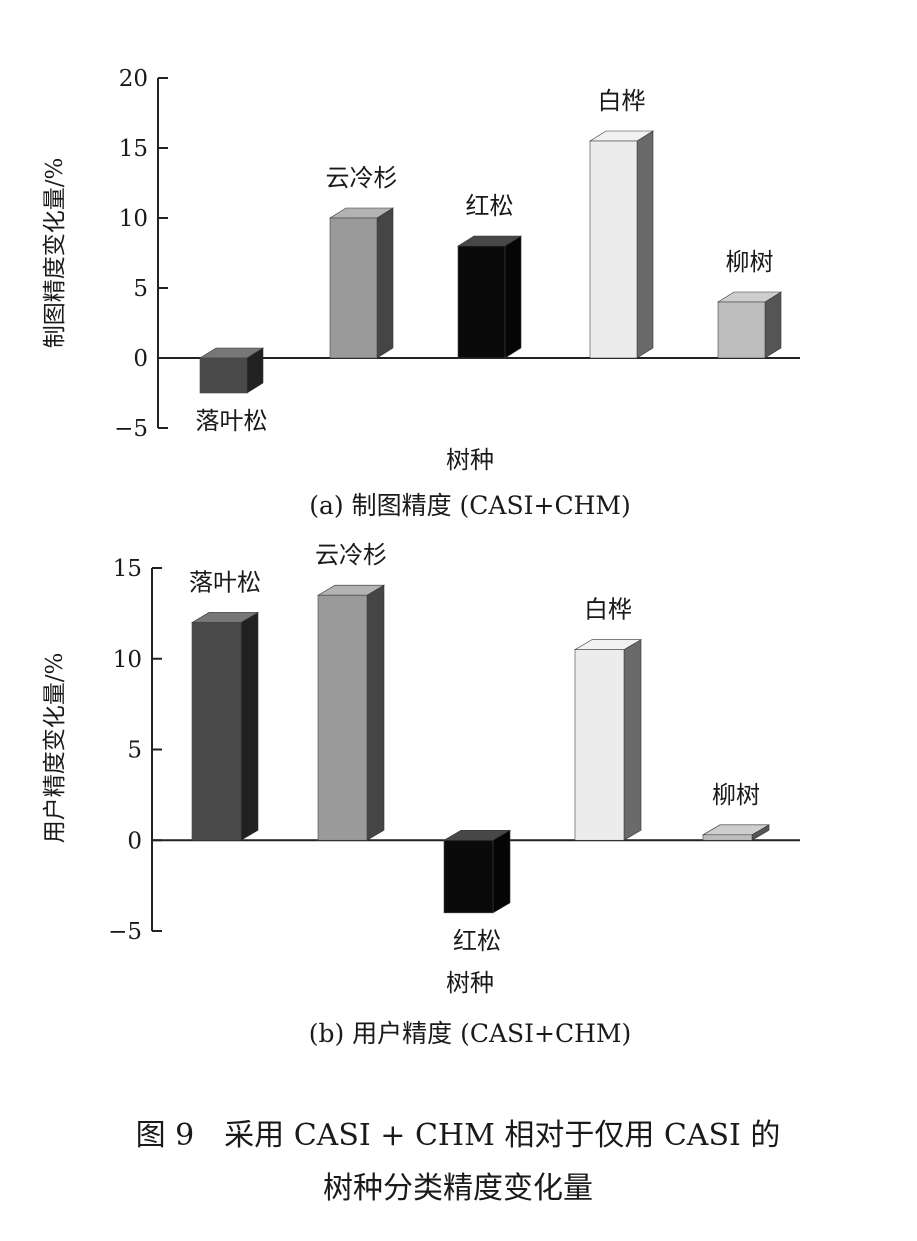  Describe the element at coordinates (469, 505) in the screenshot. I see `chart-subtitle: (a) 制图精度 (CASI+CHM)` at that location.